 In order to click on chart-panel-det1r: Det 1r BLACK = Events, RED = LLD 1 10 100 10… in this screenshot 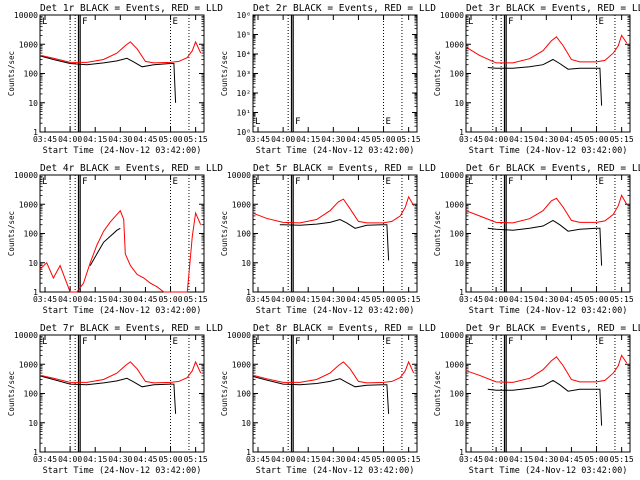, I will do `click(115, 79)`.